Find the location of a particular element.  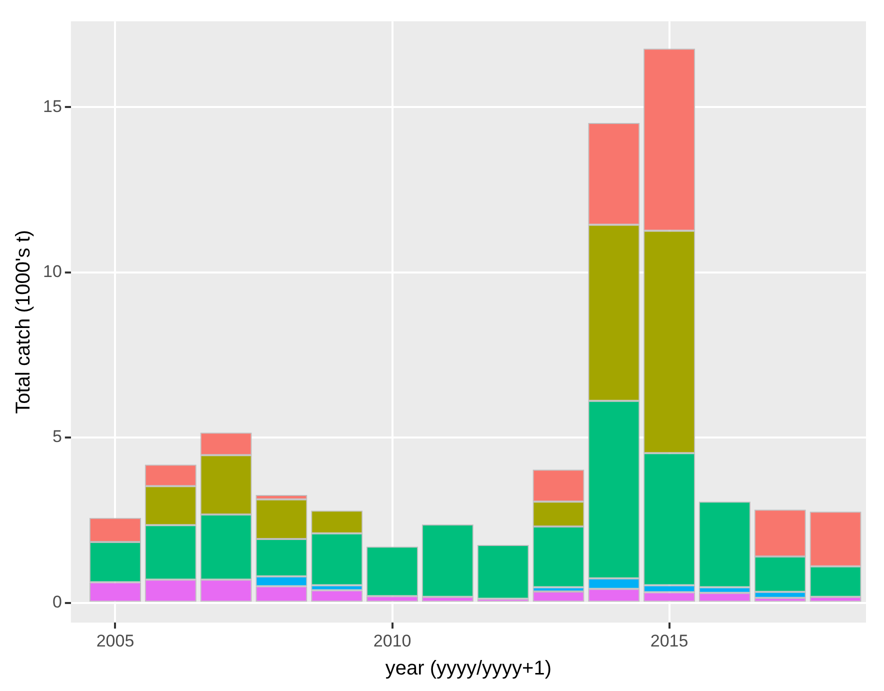

y-tick-label: 0 is located at coordinates (57, 602).